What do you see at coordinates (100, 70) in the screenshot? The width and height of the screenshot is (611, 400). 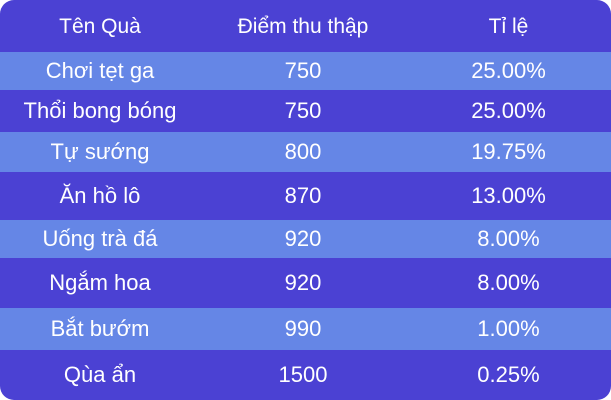 I see `gift-name-cell: Chơi tẹt ga` at bounding box center [100, 70].